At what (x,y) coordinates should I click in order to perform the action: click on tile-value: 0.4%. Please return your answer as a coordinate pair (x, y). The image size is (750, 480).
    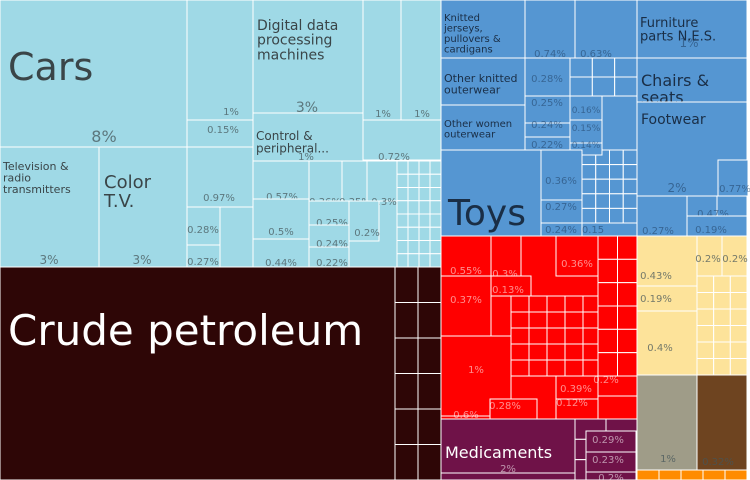
    Looking at the image, I should click on (659, 348).